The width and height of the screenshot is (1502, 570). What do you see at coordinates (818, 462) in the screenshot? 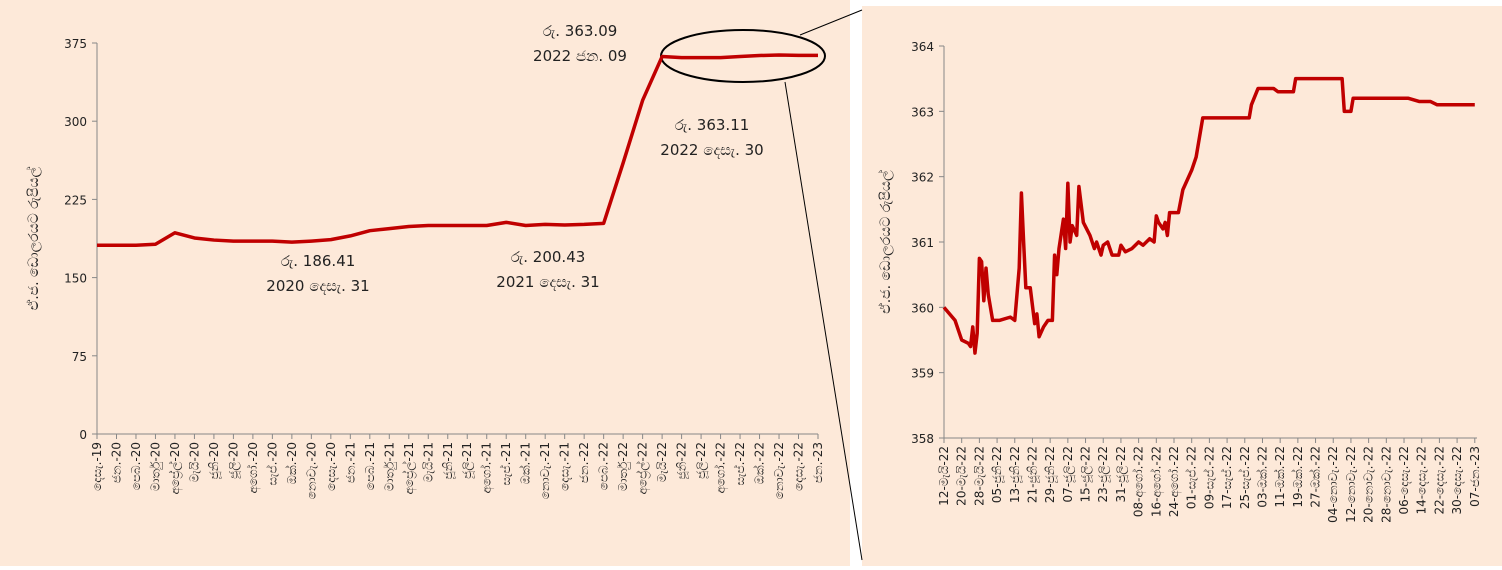
I see `x-tick-label: ජන.-23` at bounding box center [818, 462].